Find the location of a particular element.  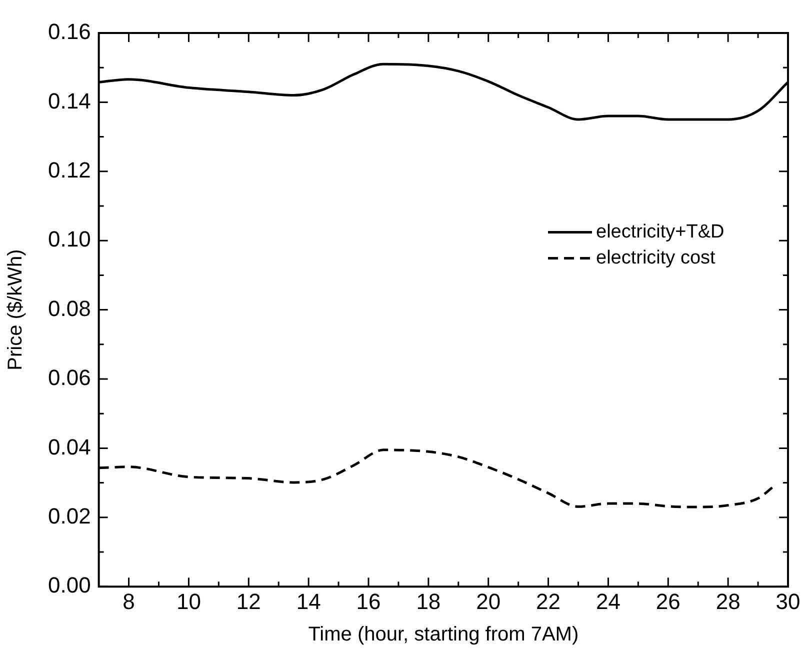

y-tick-label: 0.02 is located at coordinates (69, 515).